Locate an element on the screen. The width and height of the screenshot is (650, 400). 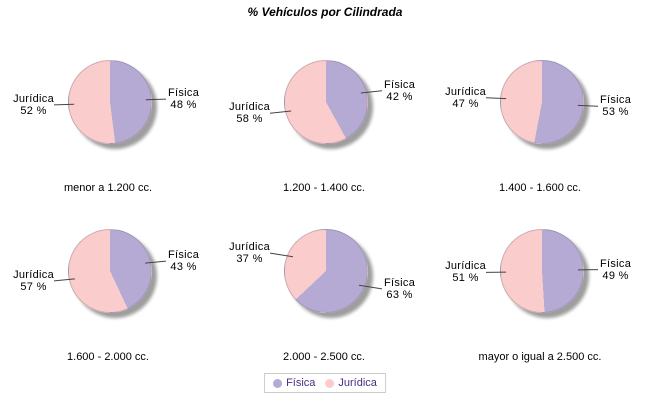
legend: Física Jurídica is located at coordinates (325, 383).